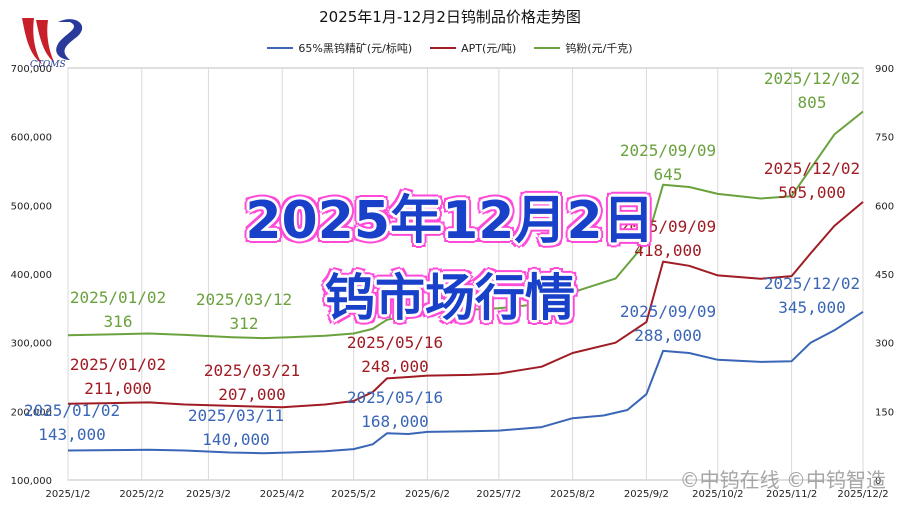  What do you see at coordinates (31, 481) in the screenshot?
I see `y-left-tick-label: 100,000` at bounding box center [31, 481].